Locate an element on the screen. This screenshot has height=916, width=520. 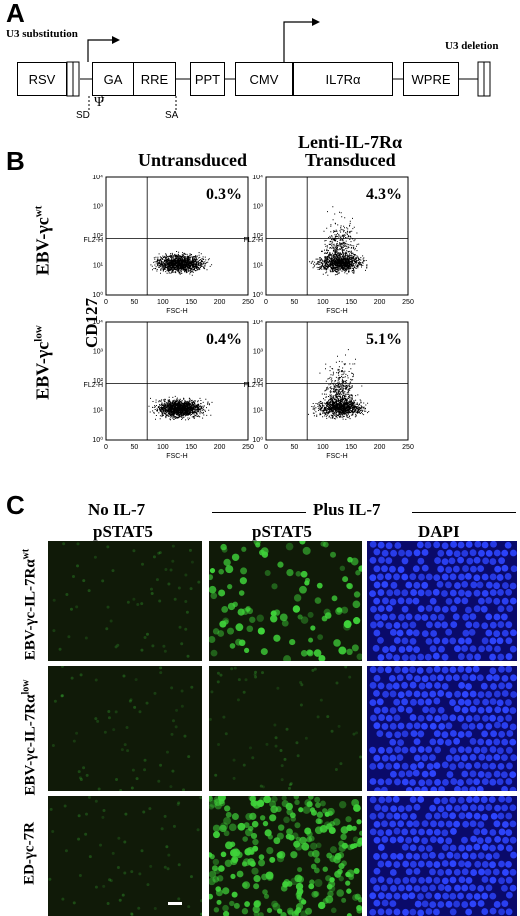
col-untransduced: Untransduced is located at coordinates (193, 160).